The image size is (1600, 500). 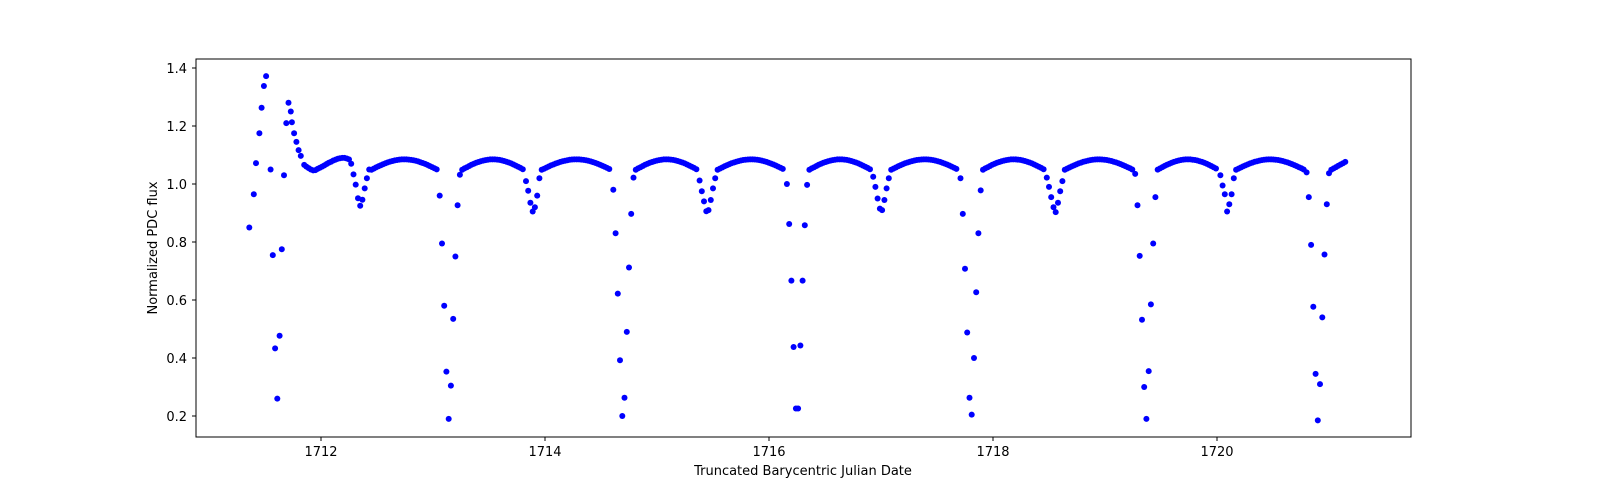 What do you see at coordinates (181, 243) in the screenshot?
I see `y-axis-ticks: 0.2 0.4 0.6 0.8 1.0 1.2 1.4` at bounding box center [181, 243].